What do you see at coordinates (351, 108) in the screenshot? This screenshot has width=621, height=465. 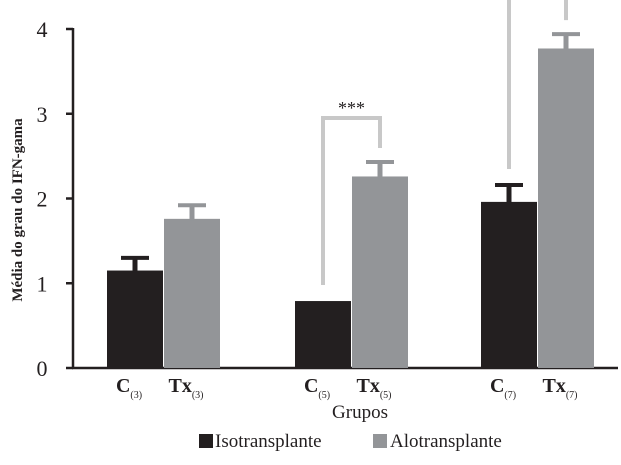 I see `significance-label: ***` at bounding box center [351, 108].